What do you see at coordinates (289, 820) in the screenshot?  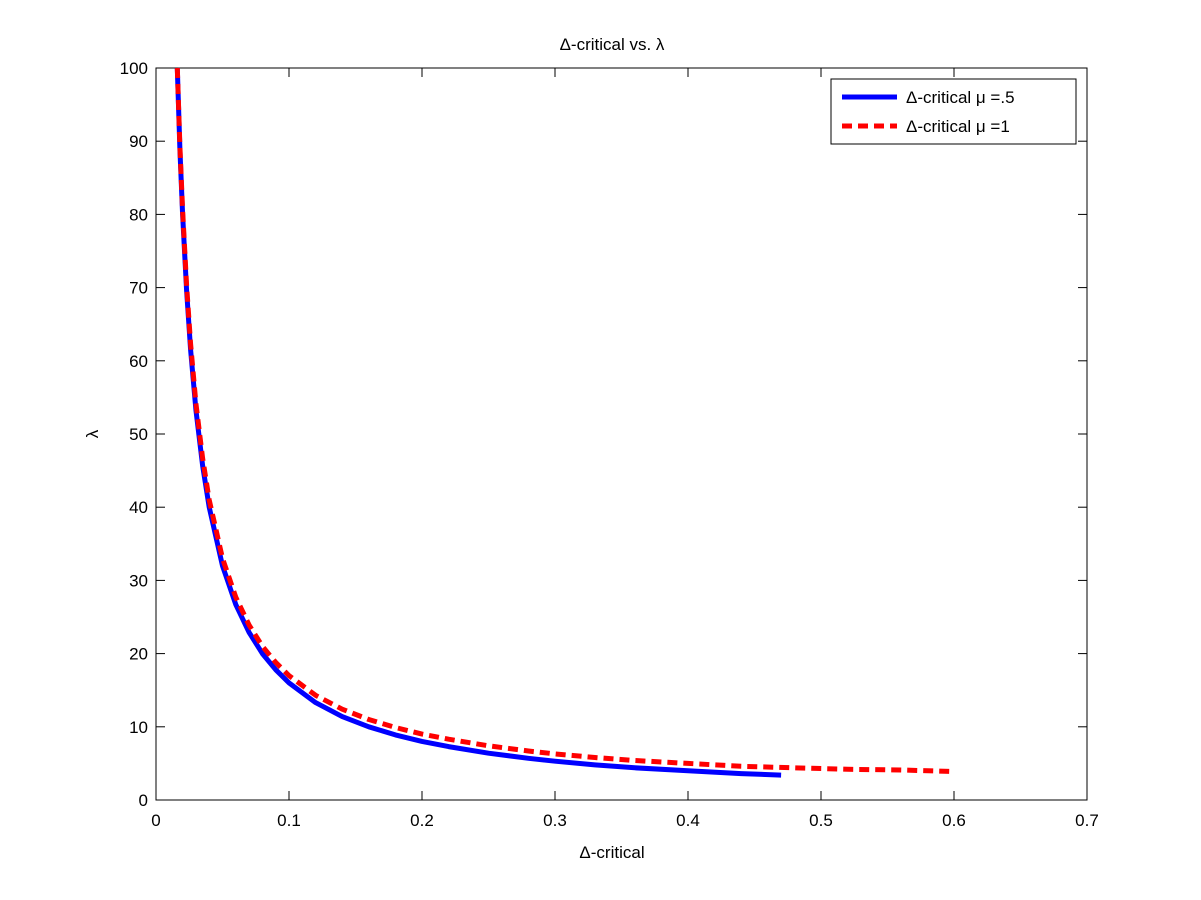 I see `x-tick-label: 0.1` at bounding box center [289, 820].